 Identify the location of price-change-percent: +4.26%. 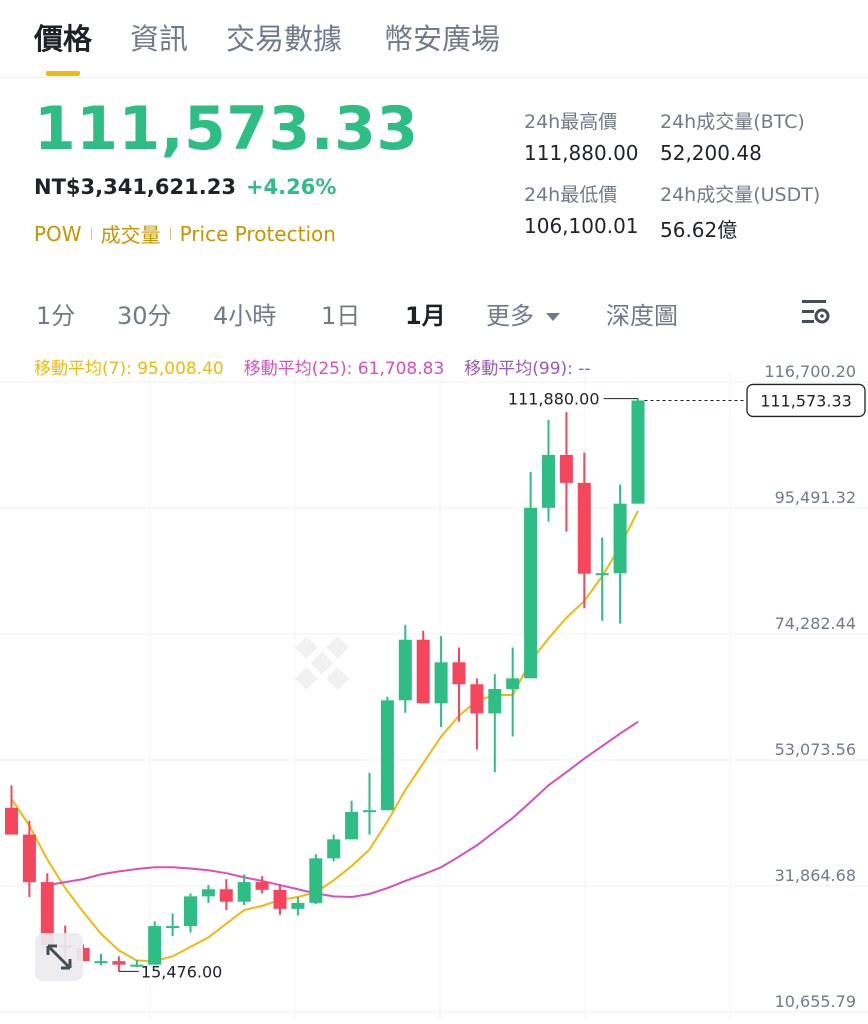
(291, 187).